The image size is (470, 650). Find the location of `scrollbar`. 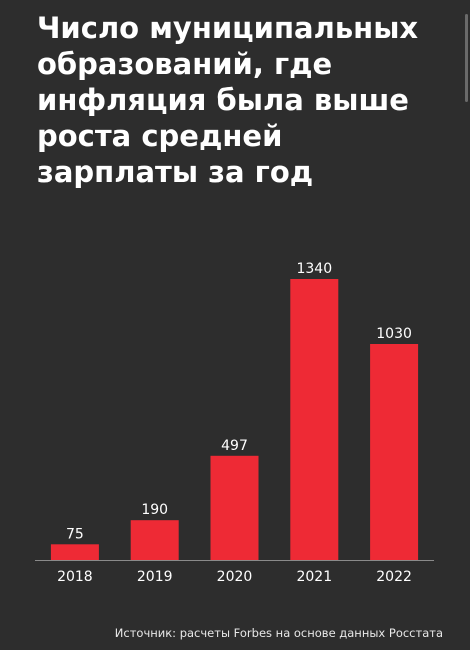

scrollbar is located at coordinates (466, 58).